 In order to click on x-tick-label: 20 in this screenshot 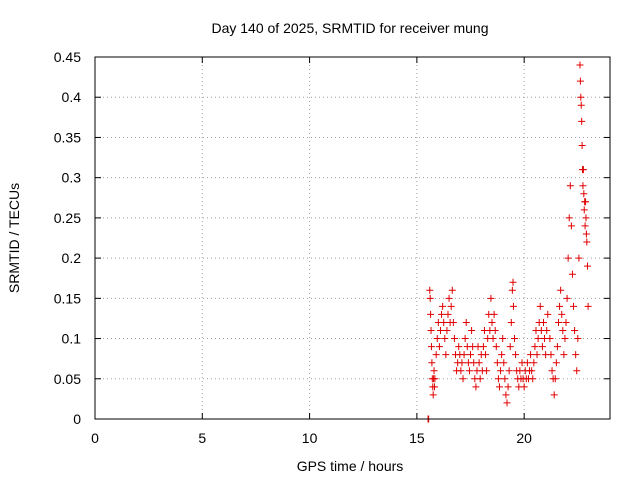, I will do `click(524, 438)`.